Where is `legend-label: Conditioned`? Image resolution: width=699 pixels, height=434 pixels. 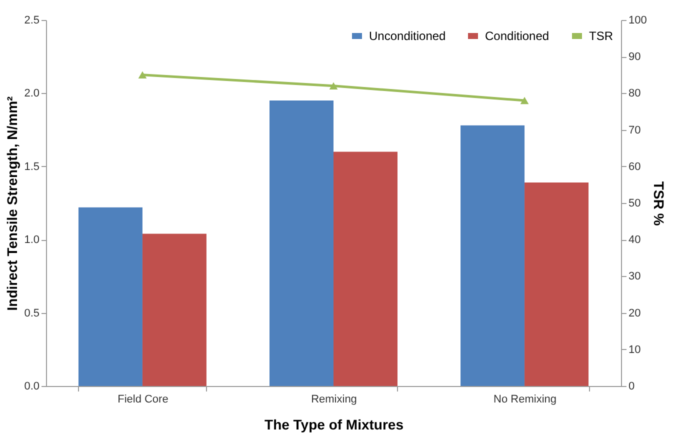
legend-label: Conditioned is located at coordinates (517, 36).